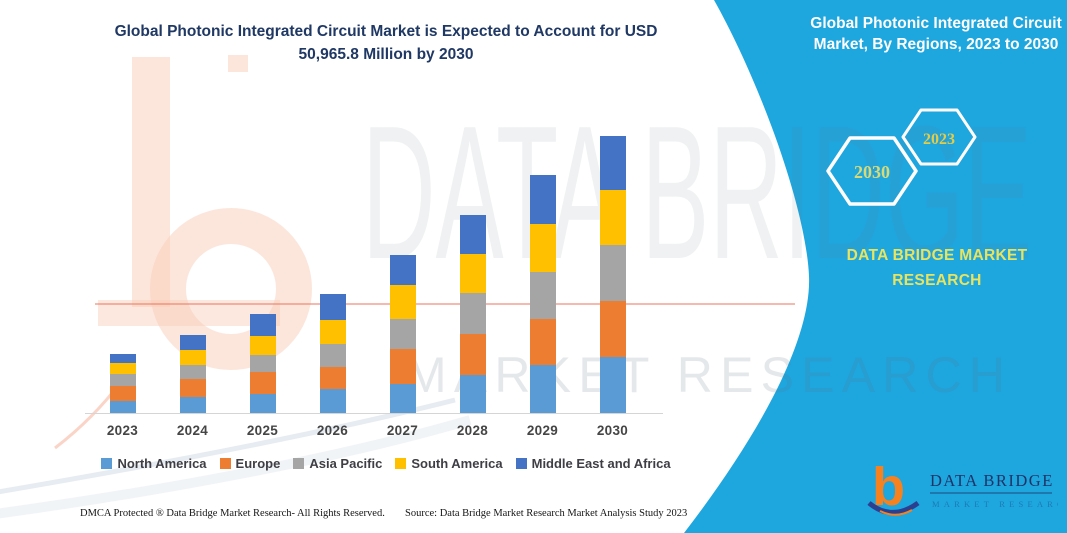  I want to click on bar-2025-middle-east-and-africa, so click(262, 325).